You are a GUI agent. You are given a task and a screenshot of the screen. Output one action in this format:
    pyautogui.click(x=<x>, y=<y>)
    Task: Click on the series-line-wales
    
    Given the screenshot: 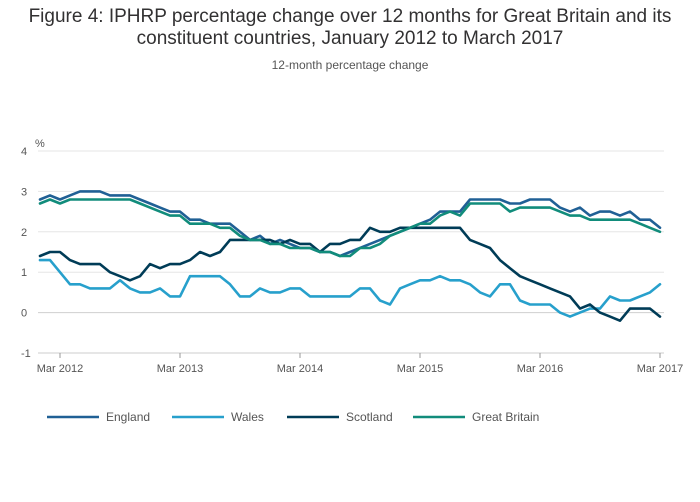 What is the action you would take?
    pyautogui.click(x=350, y=288)
    